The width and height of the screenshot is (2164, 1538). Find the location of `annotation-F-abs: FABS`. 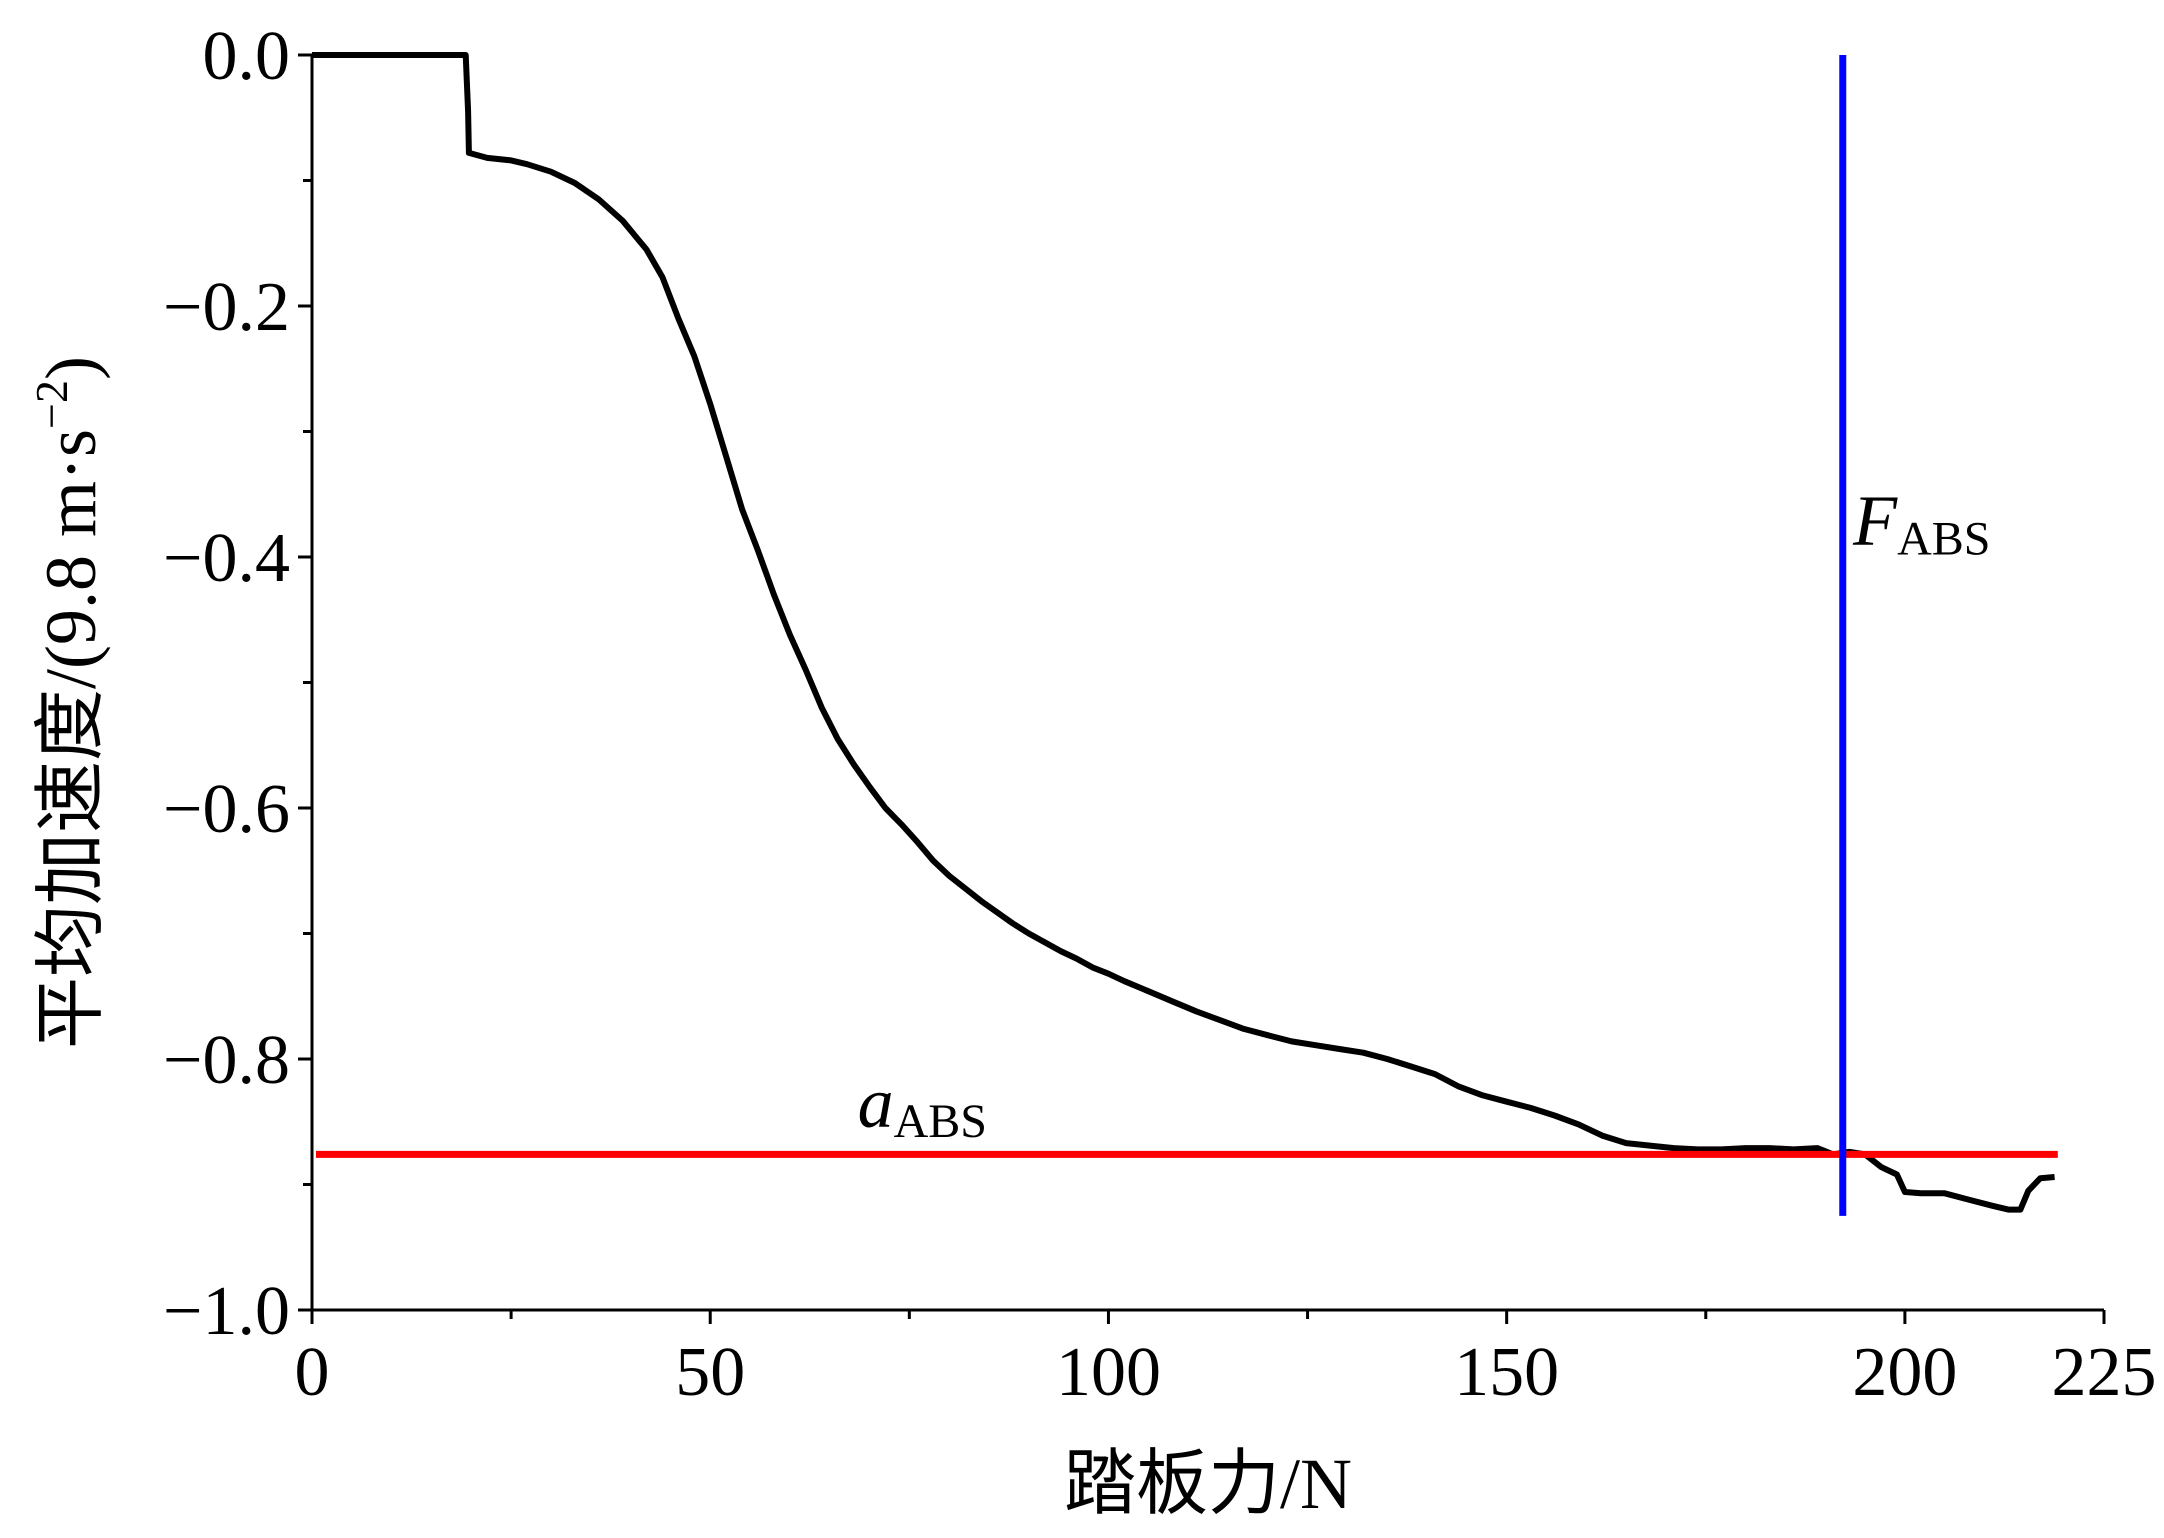

annotation-F-abs: FABS is located at coordinates (1921, 522).